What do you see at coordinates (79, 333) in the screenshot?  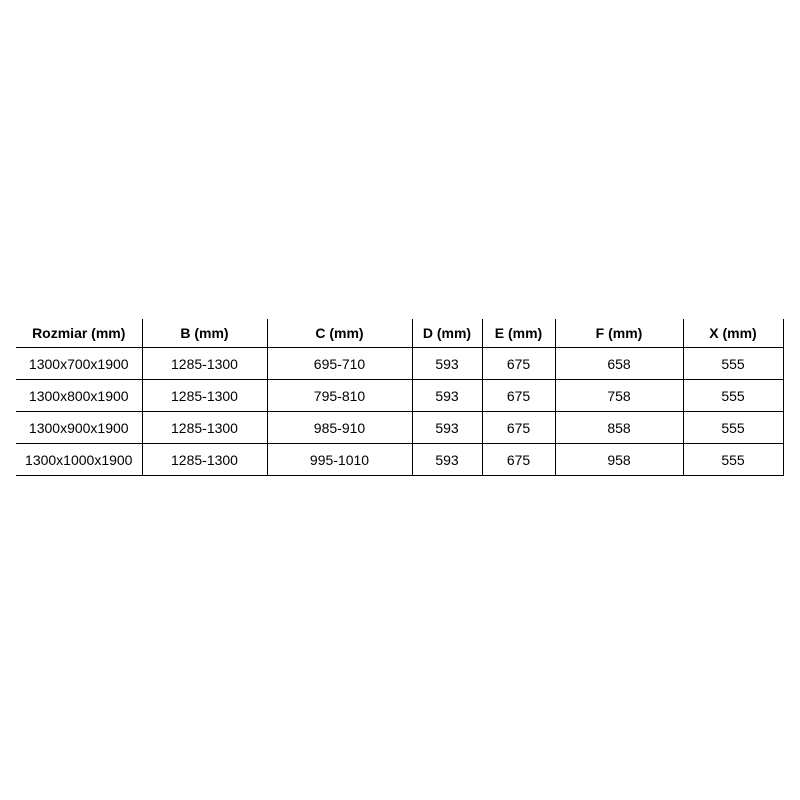 I see `column-header-rozmiar: Rozmiar (mm)` at bounding box center [79, 333].